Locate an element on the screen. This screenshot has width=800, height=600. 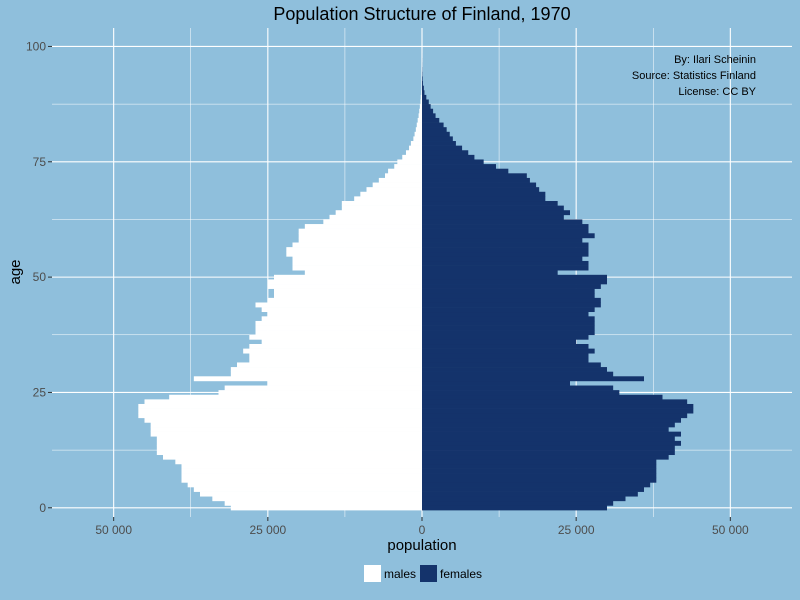
y-tick-label: 50 is located at coordinates (40, 277).